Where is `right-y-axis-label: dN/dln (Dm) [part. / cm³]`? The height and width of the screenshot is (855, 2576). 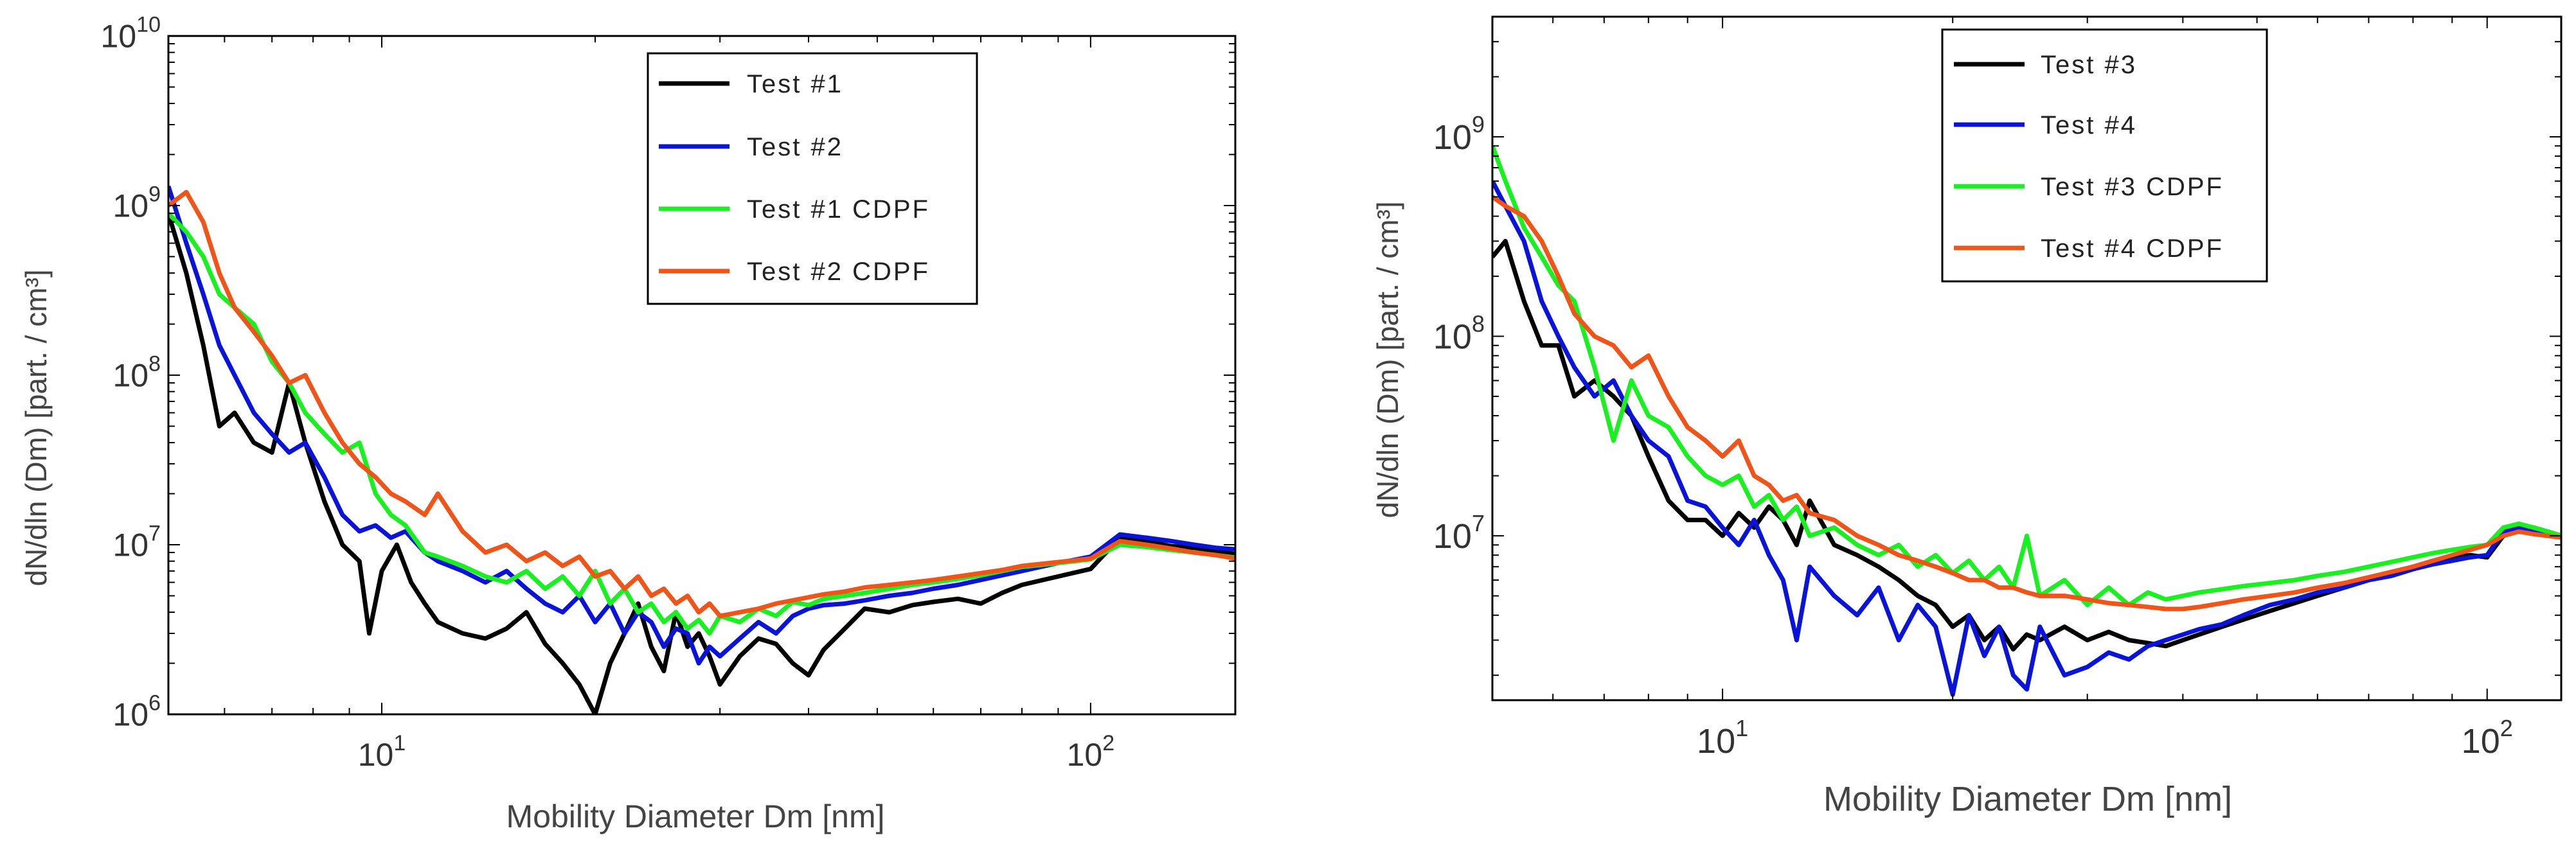 right-y-axis-label: dN/dln (Dm) [part. / cm³] is located at coordinates (1387, 360).